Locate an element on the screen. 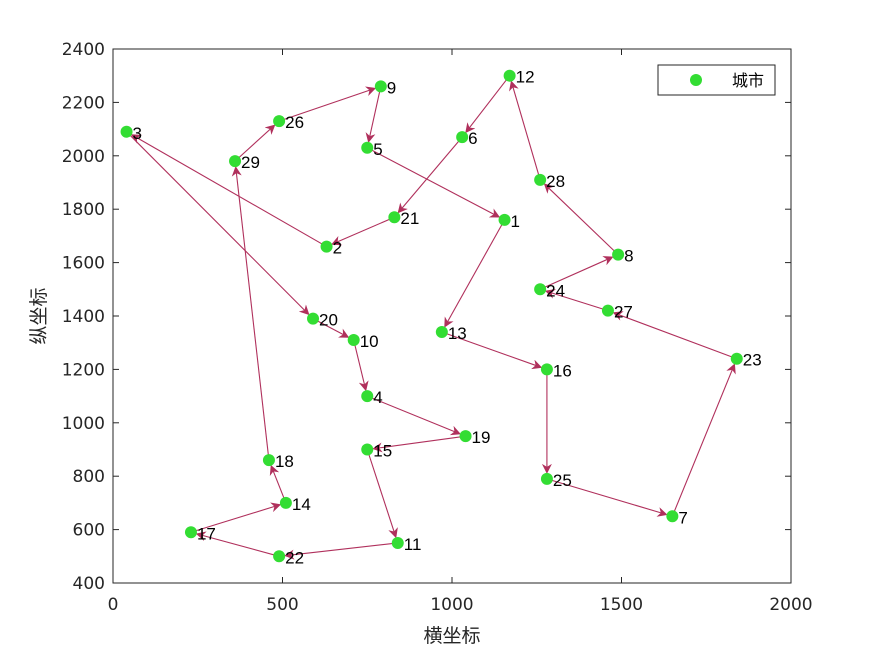 This screenshot has width=875, height=656. city-label-5: 5 is located at coordinates (377, 149).